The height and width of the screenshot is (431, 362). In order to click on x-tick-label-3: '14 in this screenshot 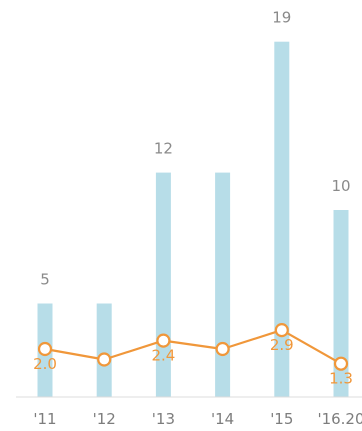, I will do `click(222, 419)`.